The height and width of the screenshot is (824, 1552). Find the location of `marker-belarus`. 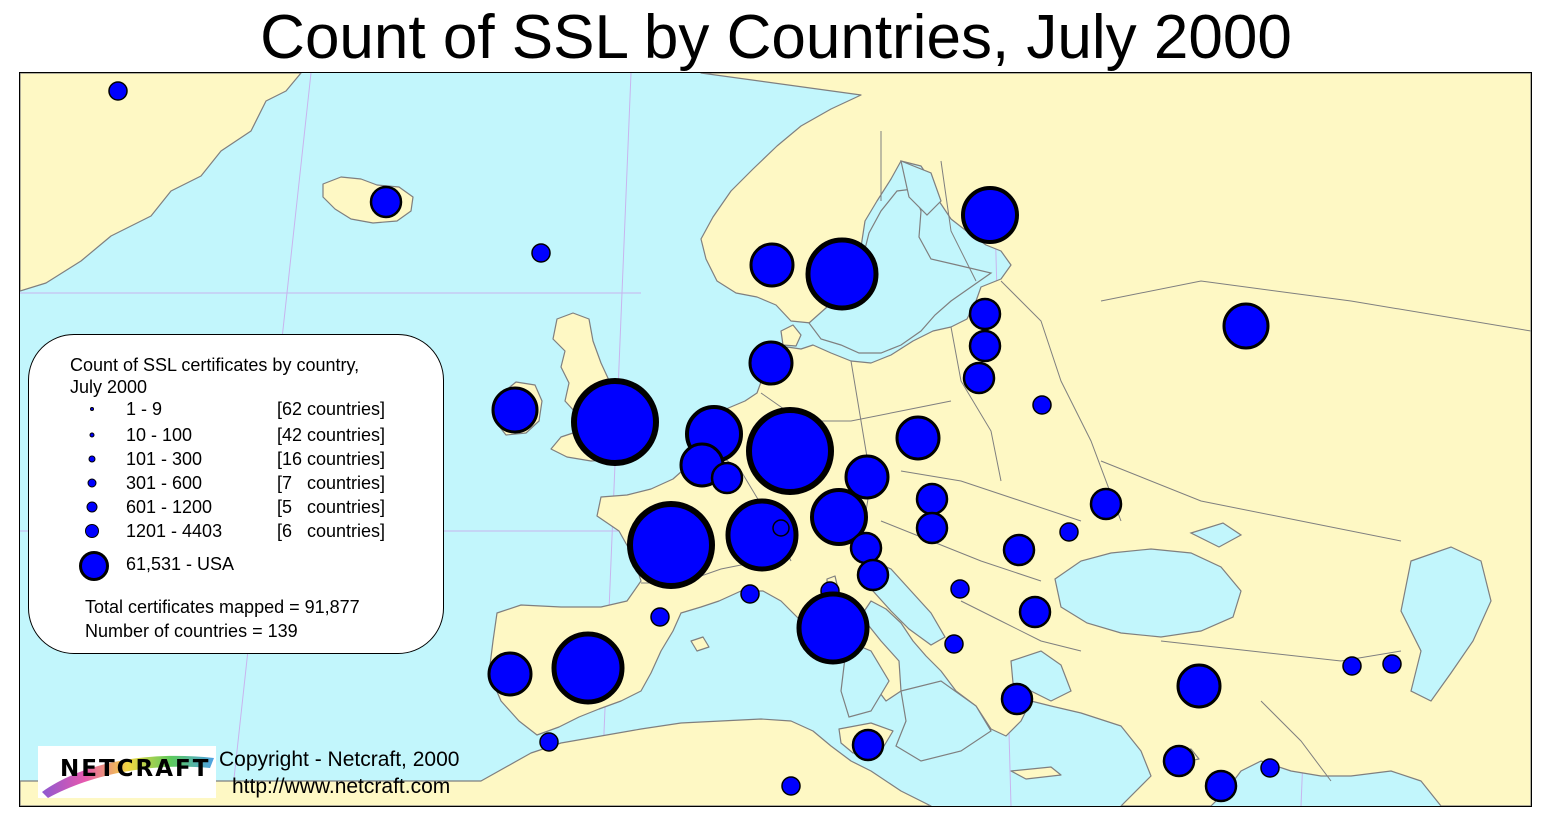

marker-belarus is located at coordinates (1042, 405).